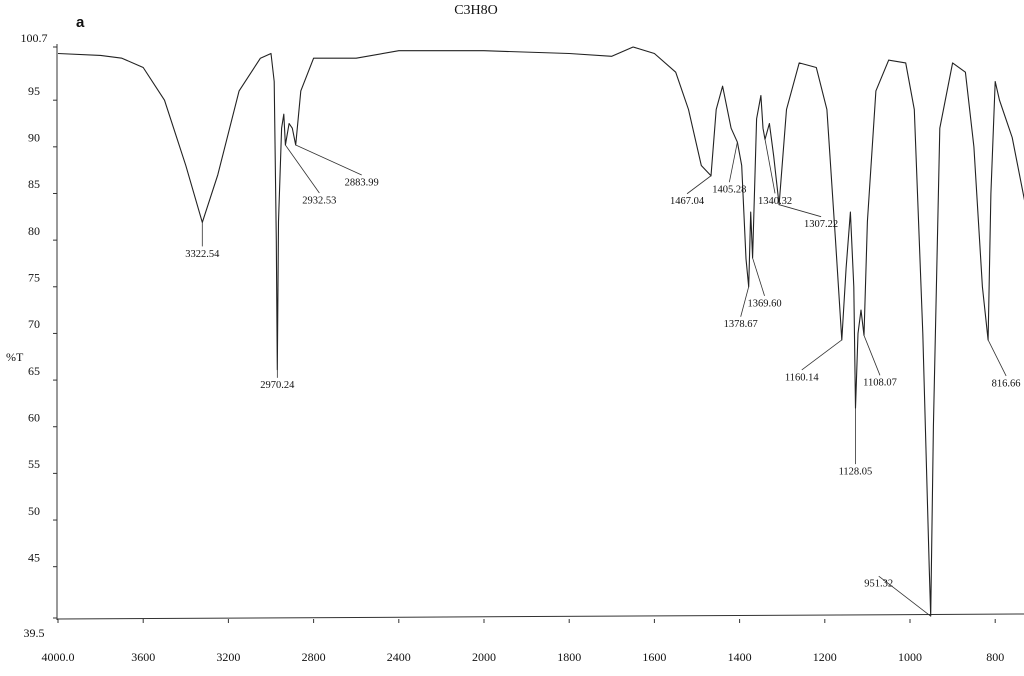  What do you see at coordinates (687, 201) in the screenshot?
I see `peak-label: 1467.04` at bounding box center [687, 201].